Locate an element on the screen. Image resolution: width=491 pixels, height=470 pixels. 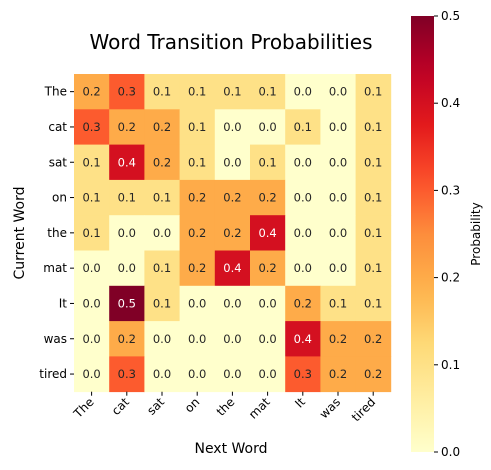
y-tick-label: It is located at coordinates (63, 303).